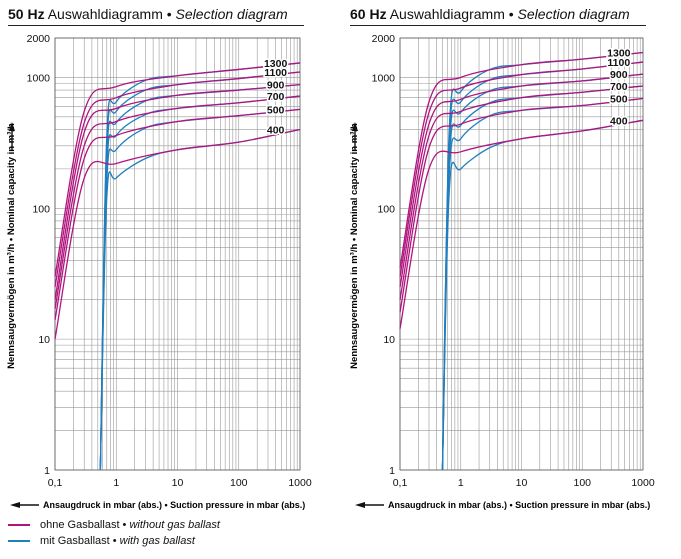  Describe the element at coordinates (75, 541) in the screenshot. I see `legend-text-de: mit Gasballast` at that location.